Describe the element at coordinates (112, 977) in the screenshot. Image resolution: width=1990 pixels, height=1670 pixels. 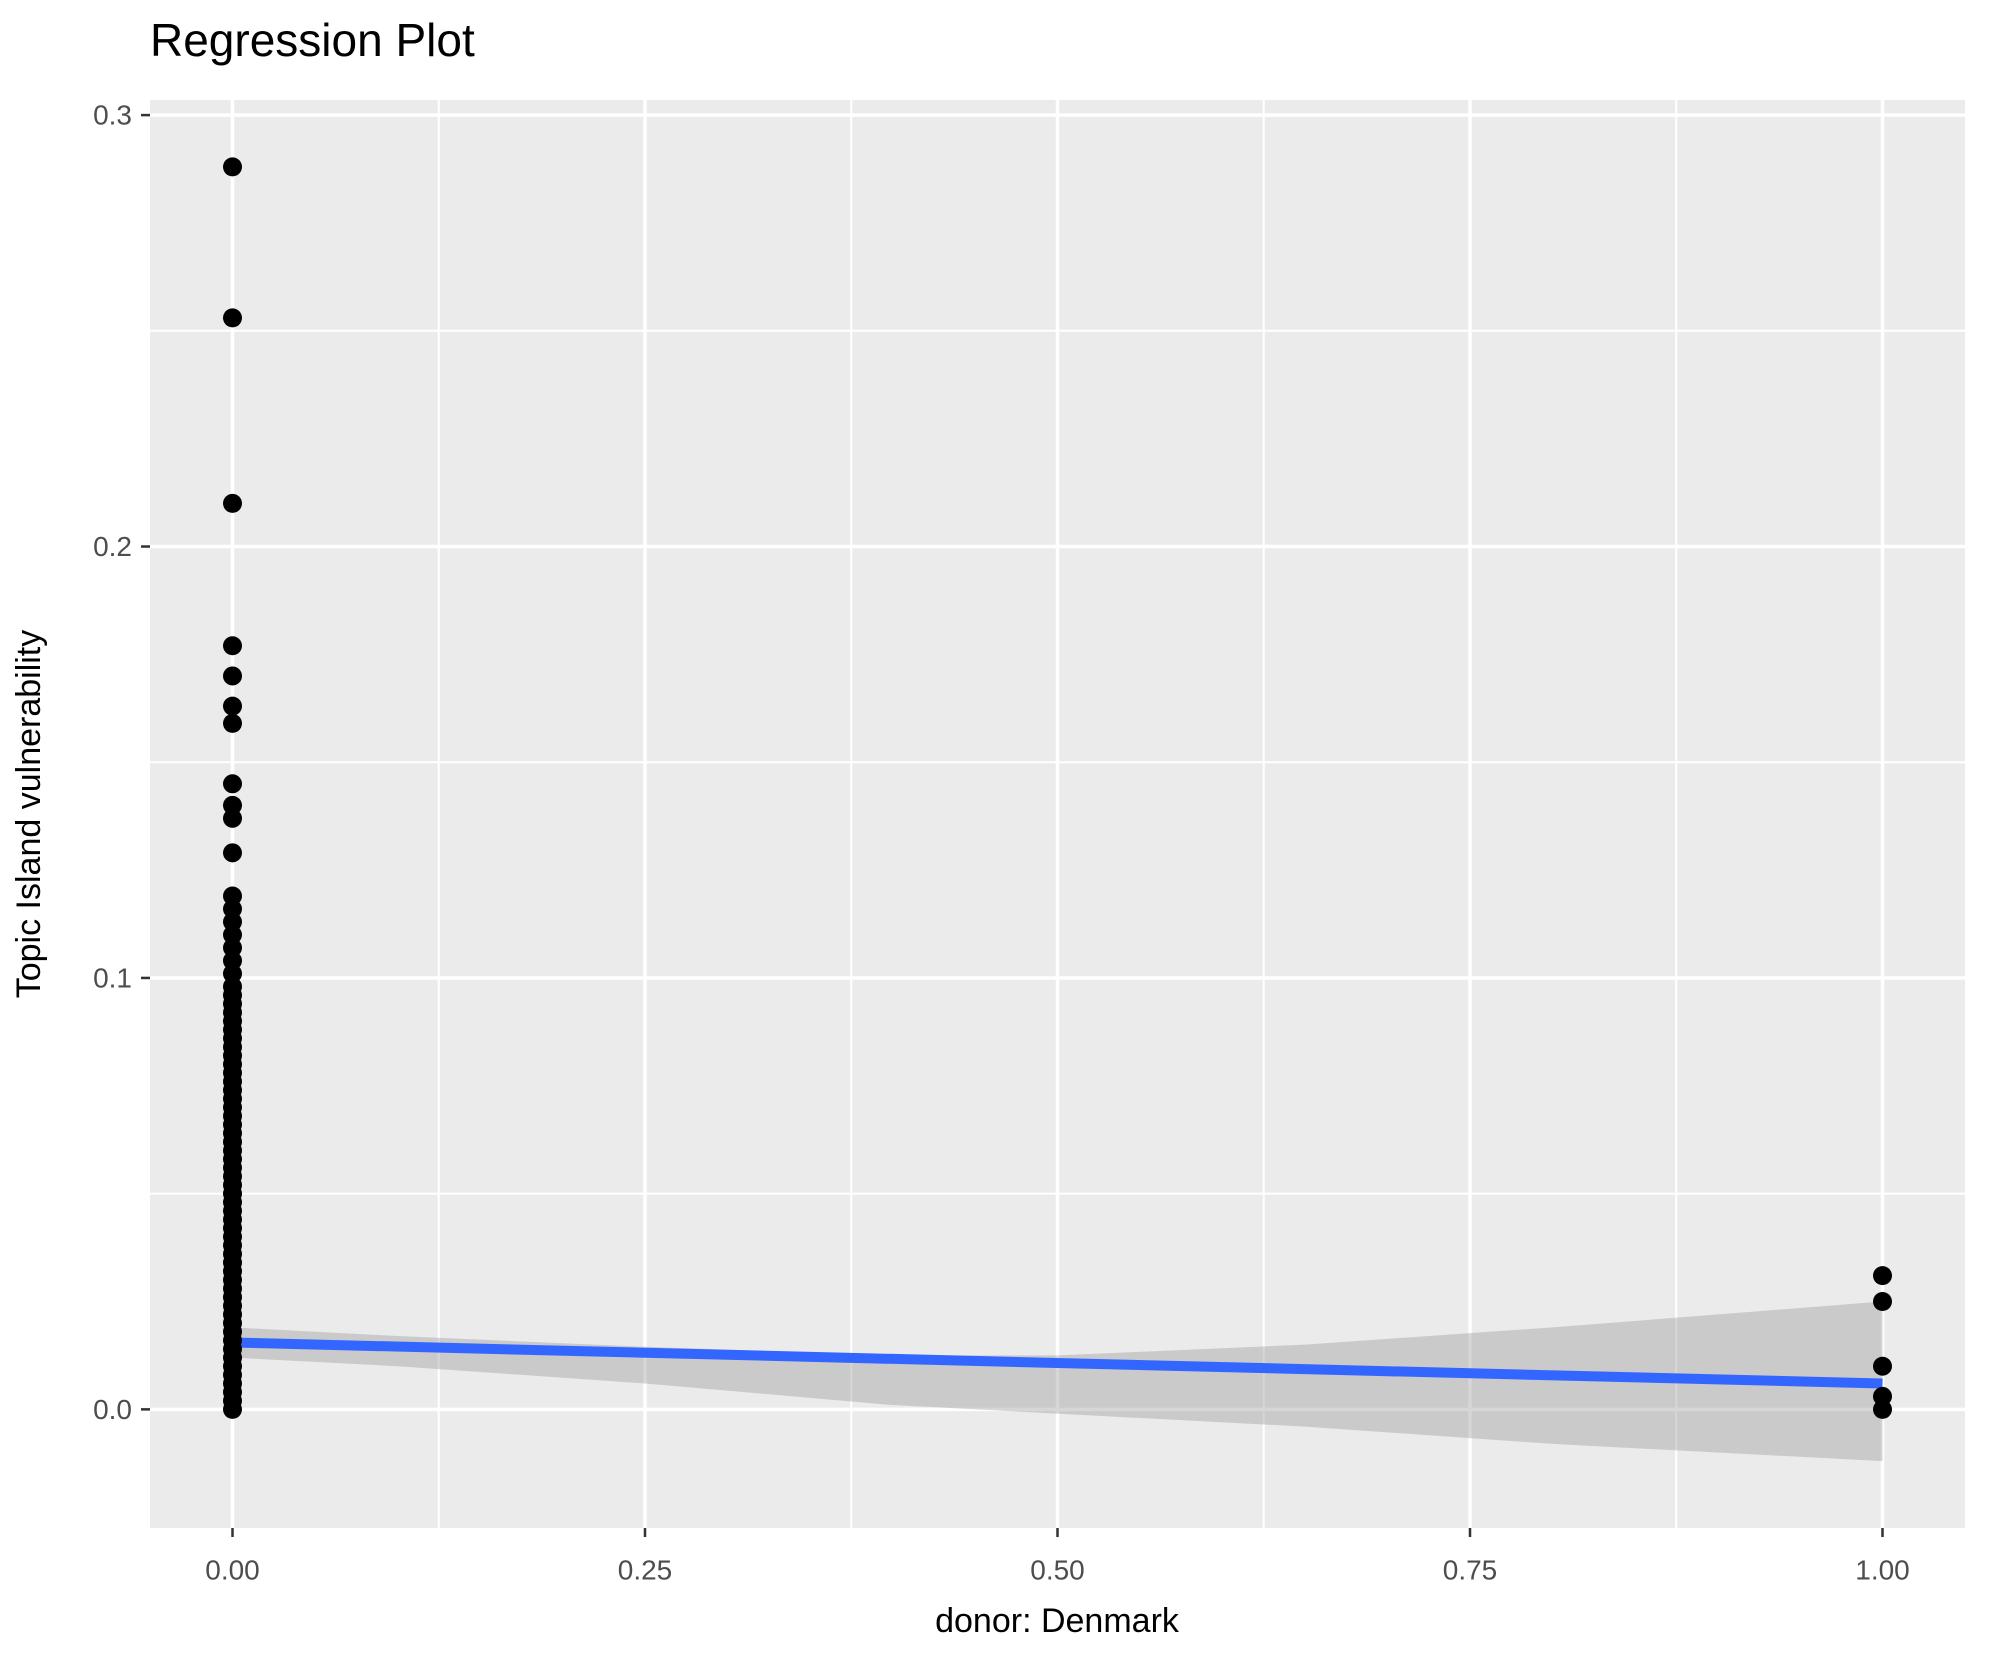
I see `y-tick-label: 0.1` at that location.